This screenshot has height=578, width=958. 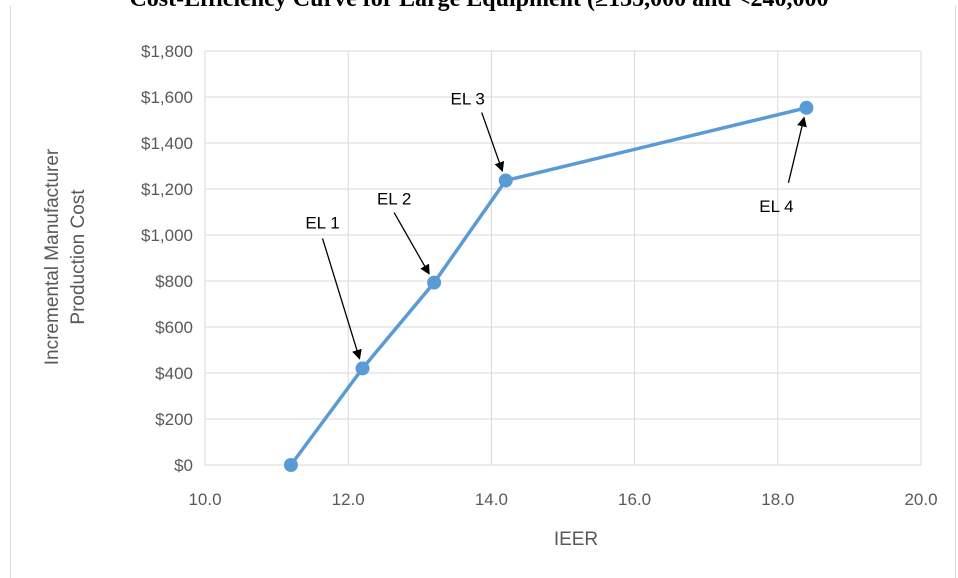 What do you see at coordinates (167, 97) in the screenshot?
I see `y-tick-label: $1,600` at bounding box center [167, 97].